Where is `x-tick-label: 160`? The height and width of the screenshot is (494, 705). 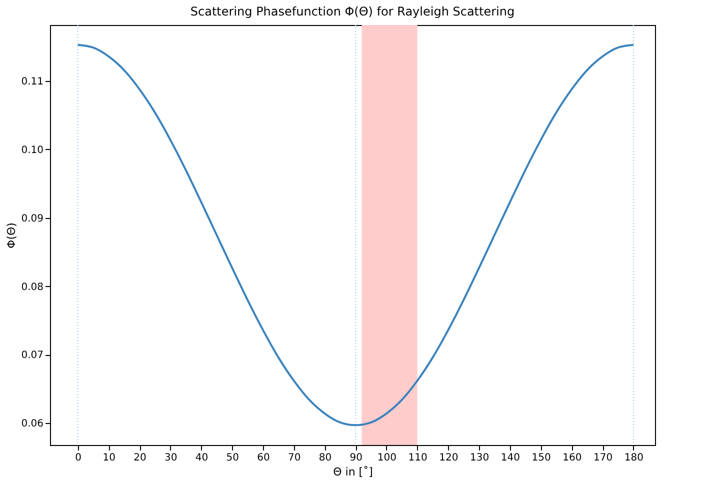 x-tick-label: 160 is located at coordinates (572, 458).